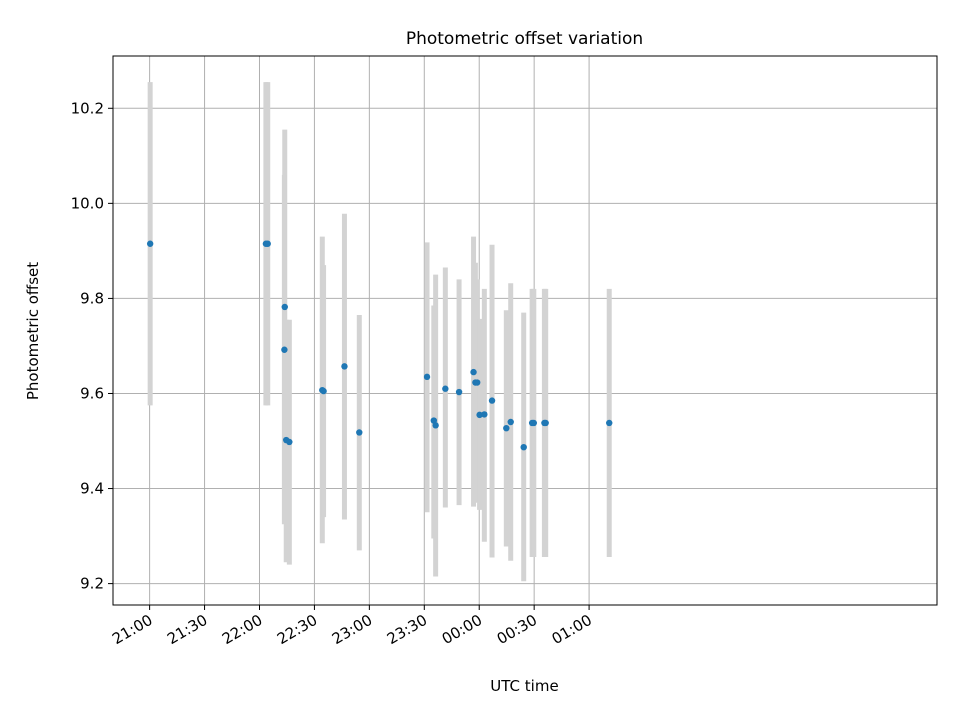 The image size is (960, 720). I want to click on y-tick-label: 10.0, so click(87, 203).